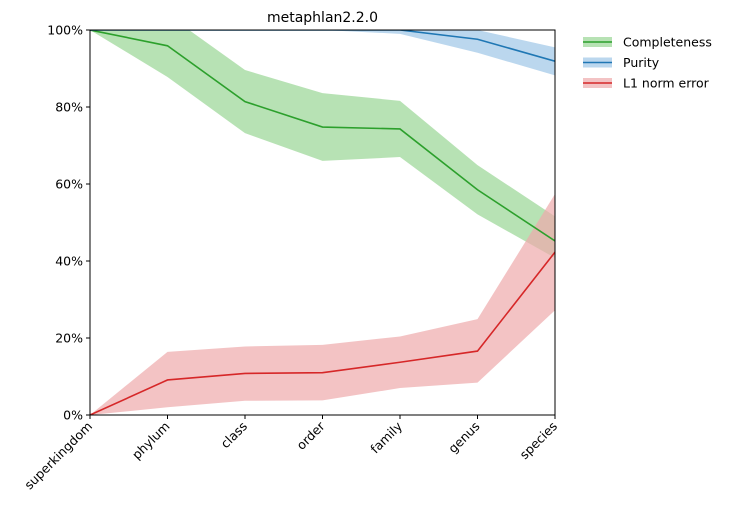 The height and width of the screenshot is (515, 737). I want to click on legend-item-purity: Purity, so click(621, 62).